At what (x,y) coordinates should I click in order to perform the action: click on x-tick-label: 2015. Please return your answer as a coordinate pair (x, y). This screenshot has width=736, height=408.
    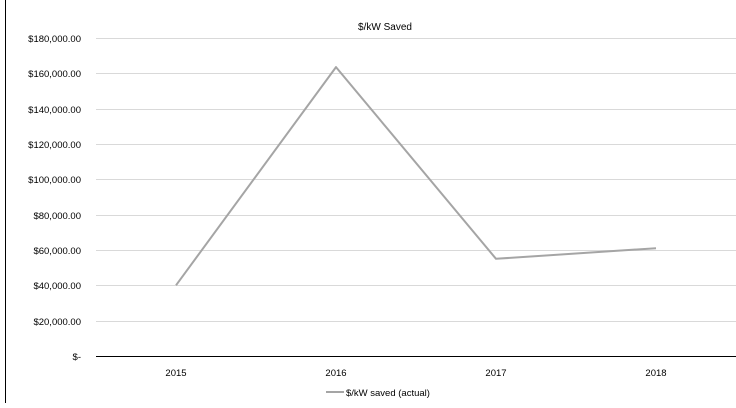
    Looking at the image, I should click on (175, 373).